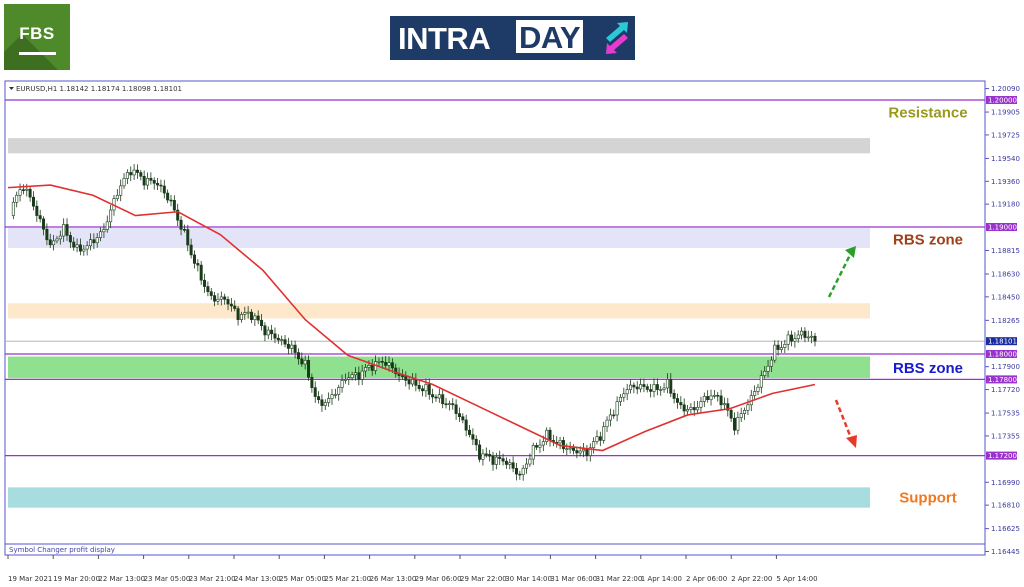  I want to click on x-tick-label: 22 Mar 13:00, so click(121, 579).